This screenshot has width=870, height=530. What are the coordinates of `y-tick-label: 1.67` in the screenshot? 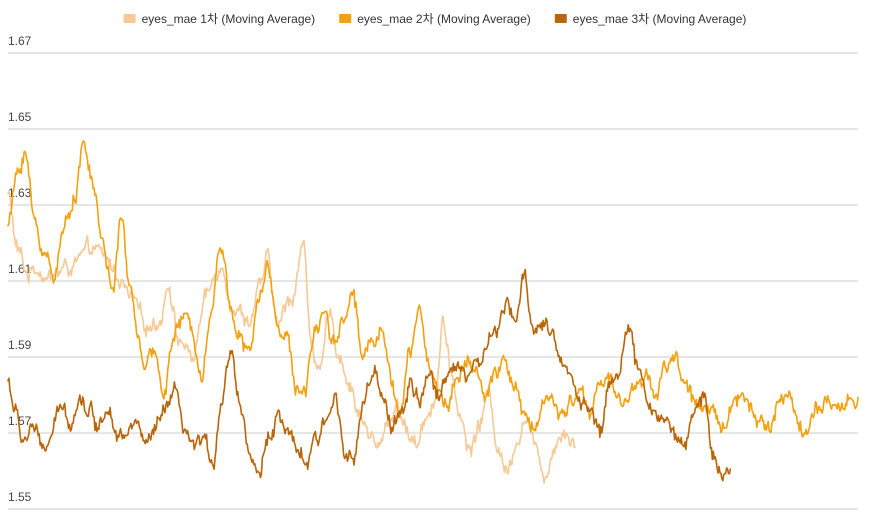 It's located at (20, 41).